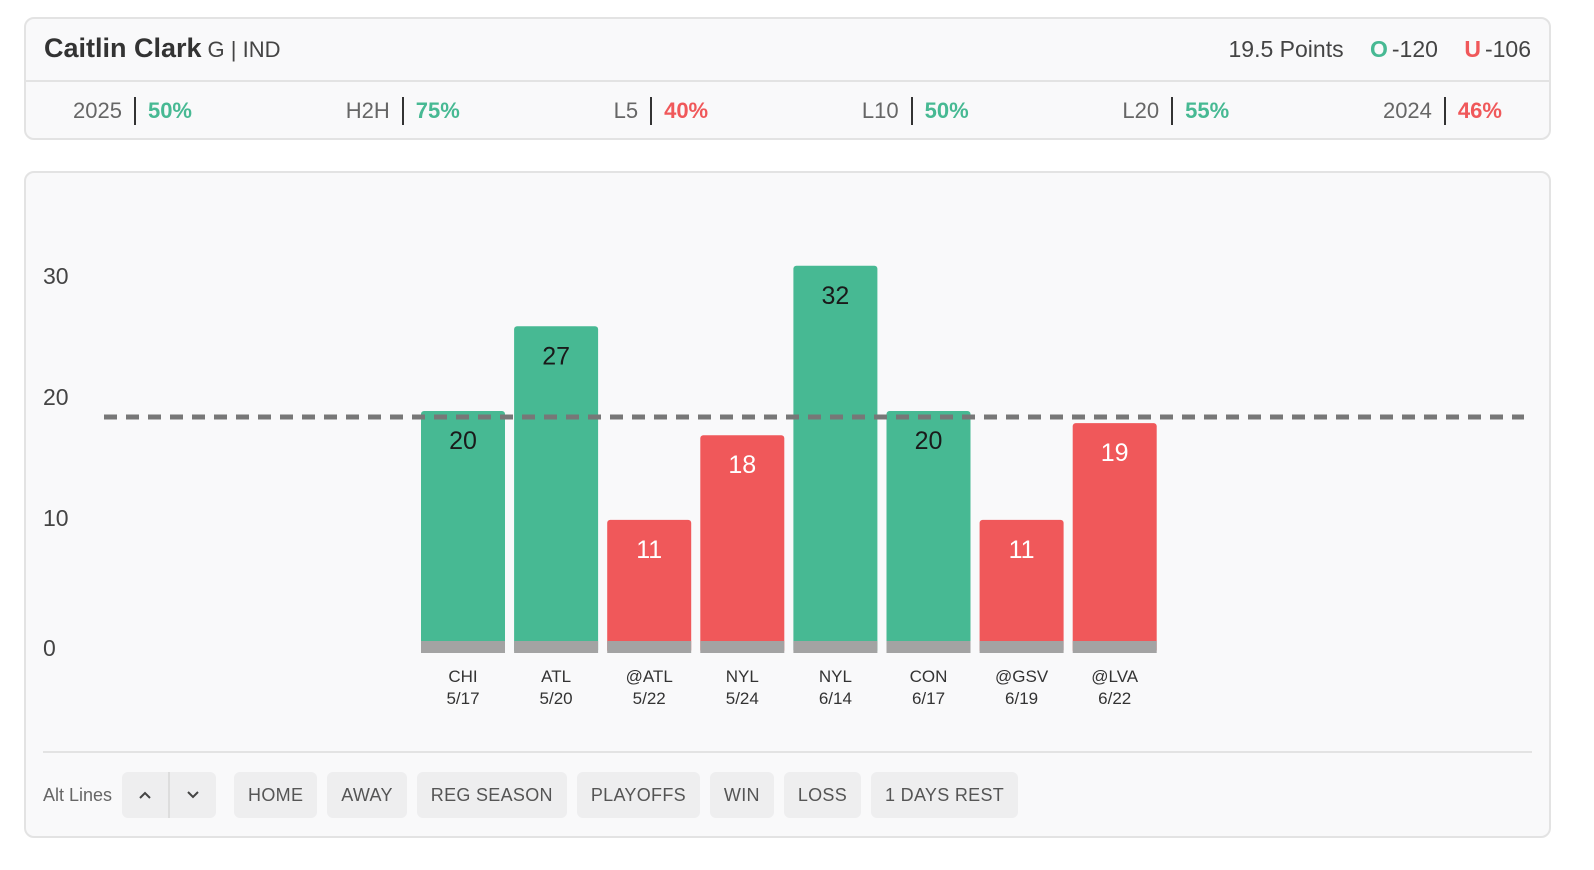 The height and width of the screenshot is (870, 1594). What do you see at coordinates (1286, 49) in the screenshot?
I see `prop-line-text: 19.5 Points` at bounding box center [1286, 49].